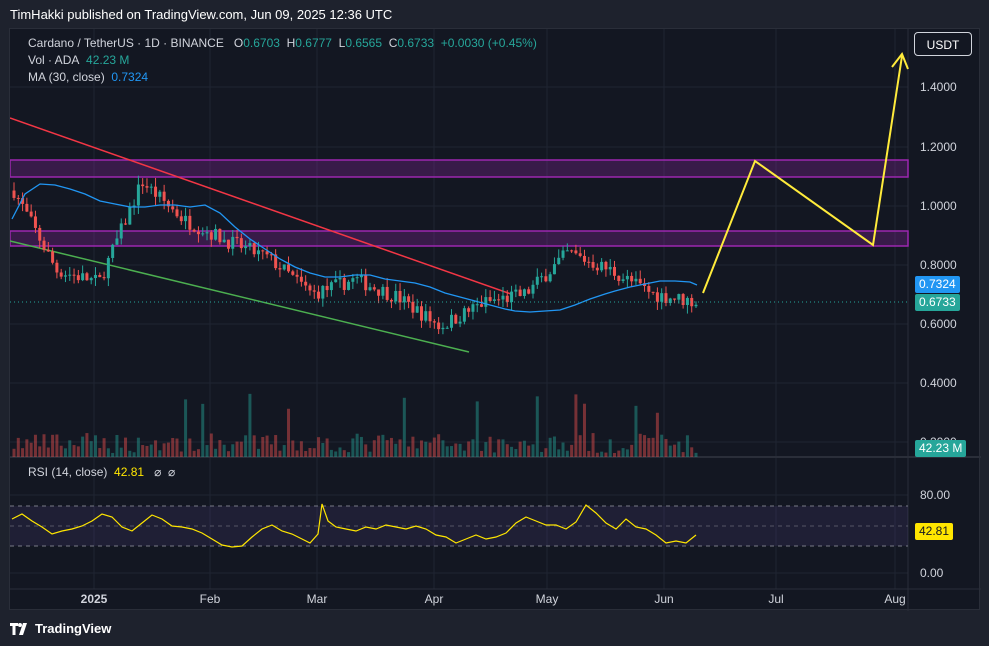 The width and height of the screenshot is (989, 646). Describe the element at coordinates (60, 628) in the screenshot. I see `tradingview-brand: TradingView` at that location.